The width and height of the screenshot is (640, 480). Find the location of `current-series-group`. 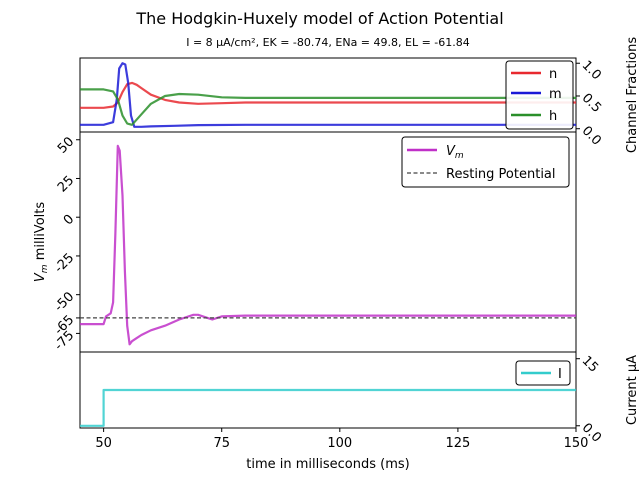

current-series-group is located at coordinates (328, 407).